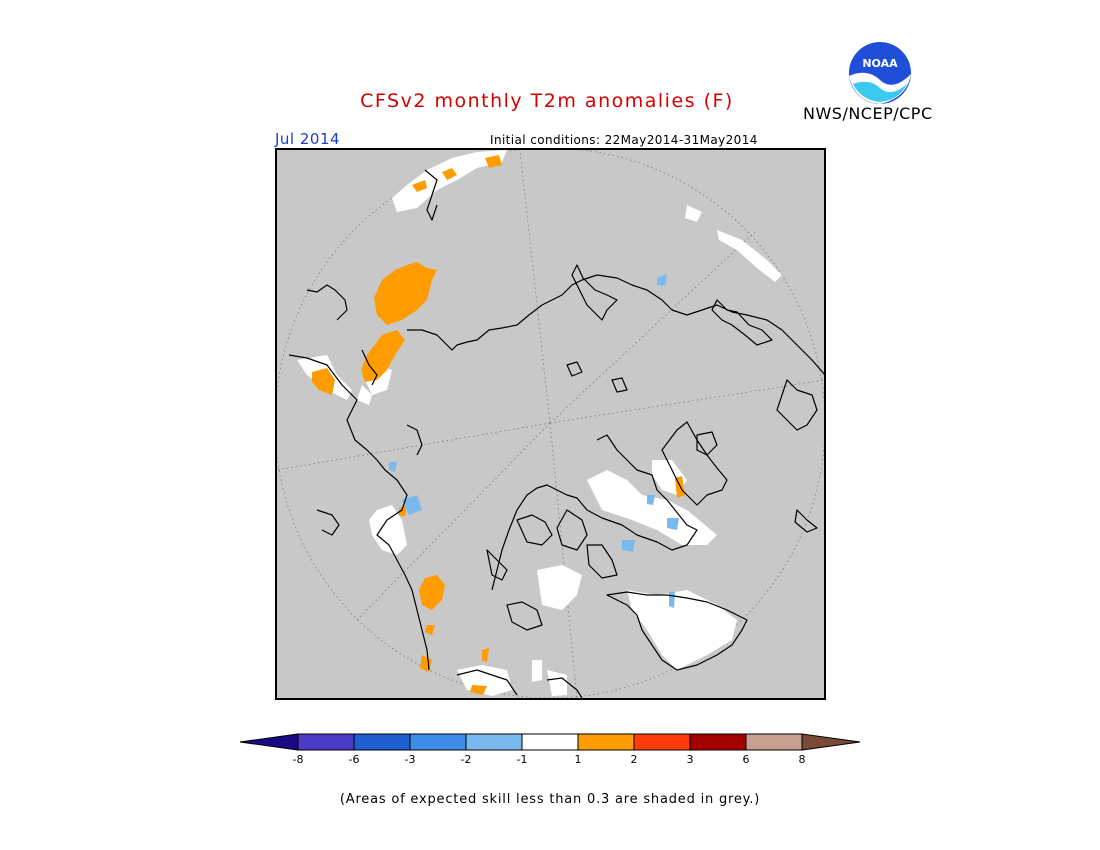 This screenshot has width=1100, height=850. What do you see at coordinates (802, 759) in the screenshot?
I see `color-scale-tick: 8` at bounding box center [802, 759].